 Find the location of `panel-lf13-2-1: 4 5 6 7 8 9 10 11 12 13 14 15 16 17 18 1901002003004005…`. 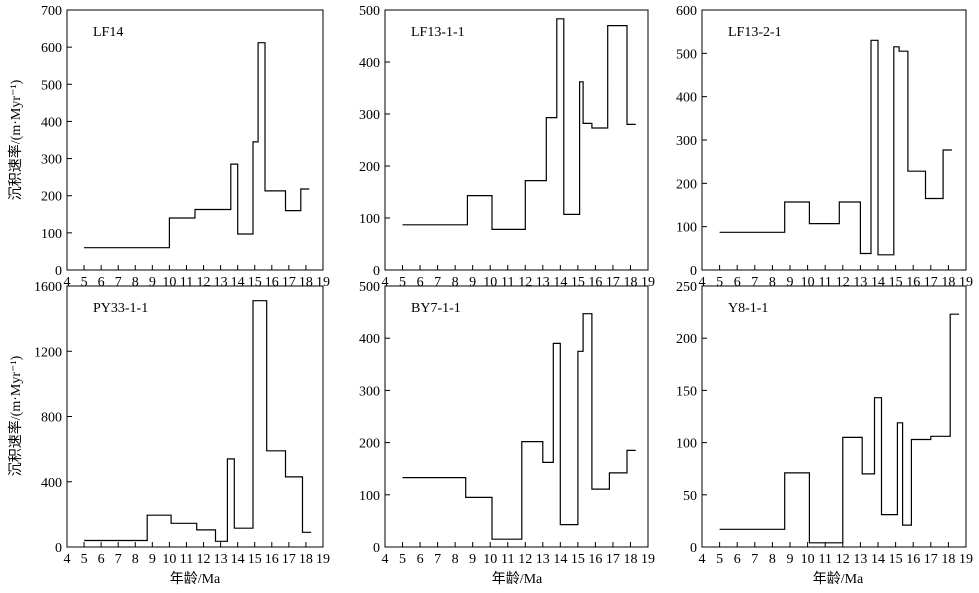

panel-lf13-2-1: 4 5 6 7 8 9 10 11 12 13 14 15 16 17 18 1901002003004005… is located at coordinates (824, 147).